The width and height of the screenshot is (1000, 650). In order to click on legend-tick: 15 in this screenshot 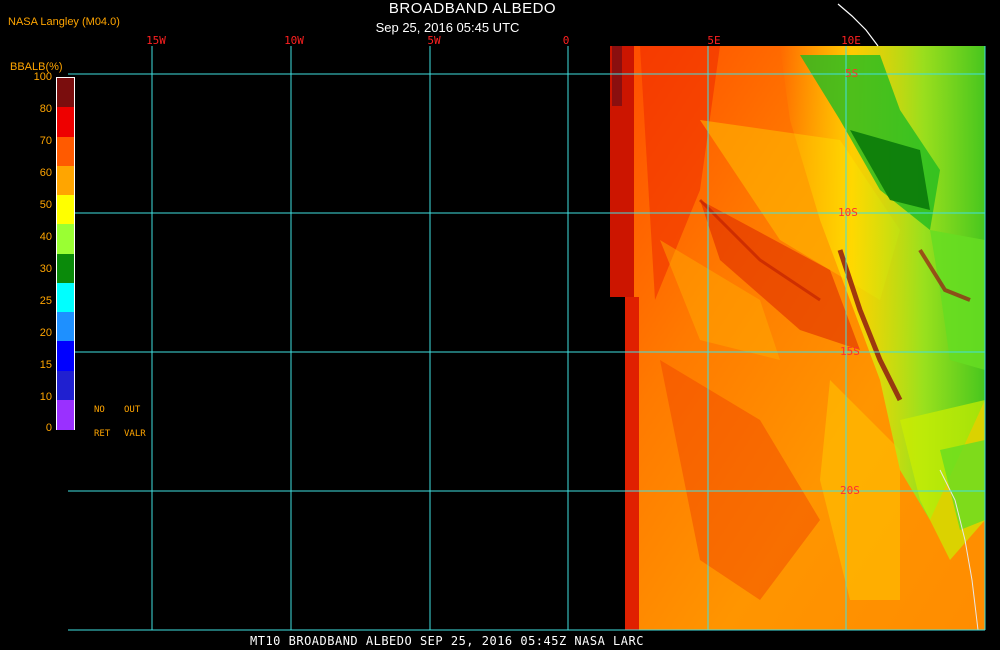, I will do `click(45, 365)`.